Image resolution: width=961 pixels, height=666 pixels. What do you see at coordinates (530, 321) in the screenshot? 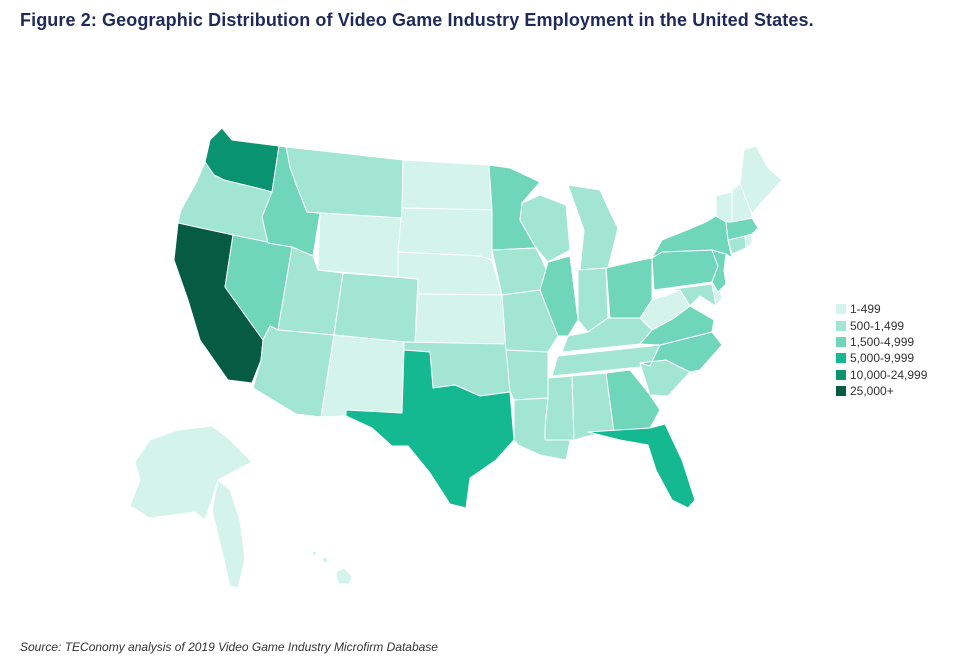
I see `state-mo` at bounding box center [530, 321].